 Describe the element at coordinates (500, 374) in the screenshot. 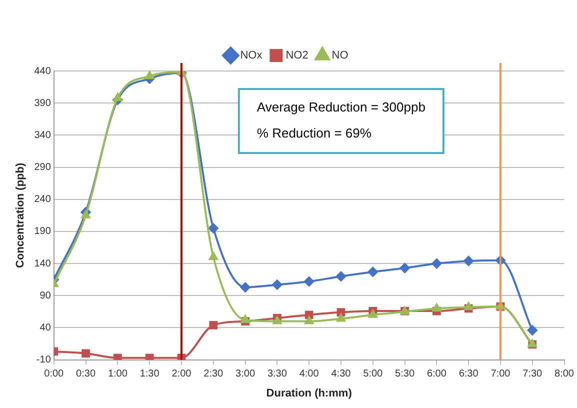

I see `x-tick-label: 7:00` at that location.